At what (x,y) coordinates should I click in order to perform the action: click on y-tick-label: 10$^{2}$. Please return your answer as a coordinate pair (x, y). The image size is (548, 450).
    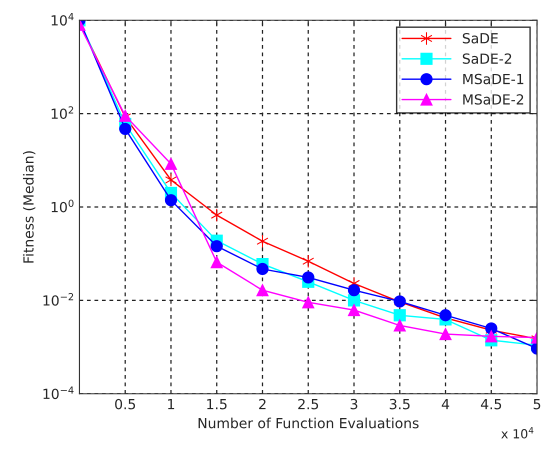
    Looking at the image, I should click on (63, 112).